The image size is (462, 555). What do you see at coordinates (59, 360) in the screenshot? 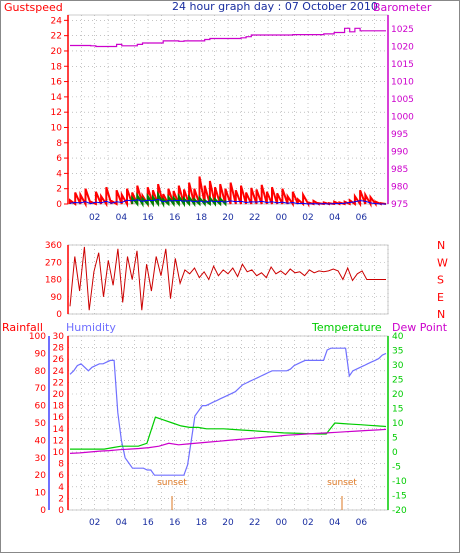
I see `rainfall-tick-label: 26` at bounding box center [59, 360].